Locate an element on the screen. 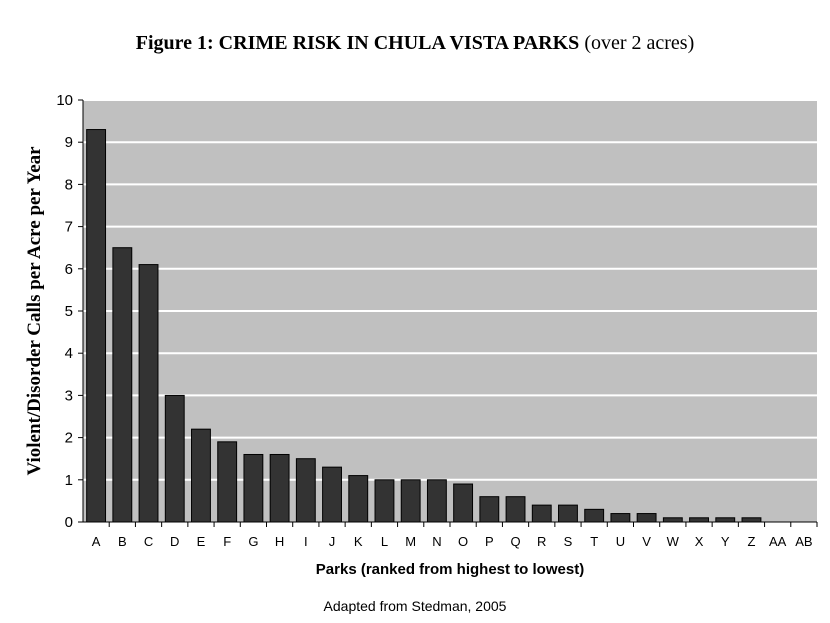  bar-n is located at coordinates (436, 501).